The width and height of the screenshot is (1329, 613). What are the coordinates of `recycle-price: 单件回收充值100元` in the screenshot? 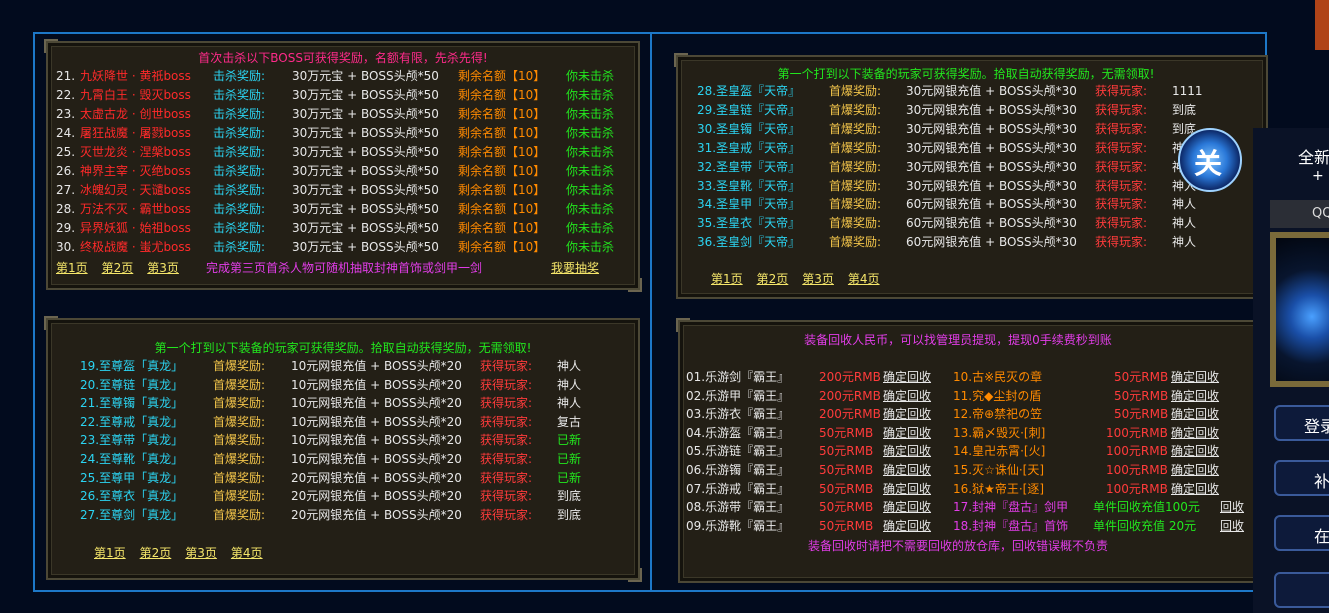 It's located at (1146, 507).